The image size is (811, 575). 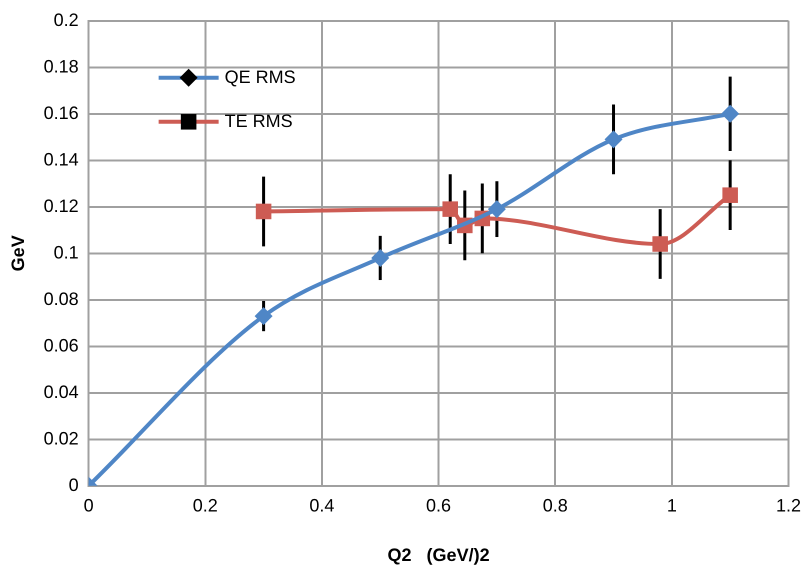 I want to click on x-tick-label: 0.6, so click(x=439, y=506).